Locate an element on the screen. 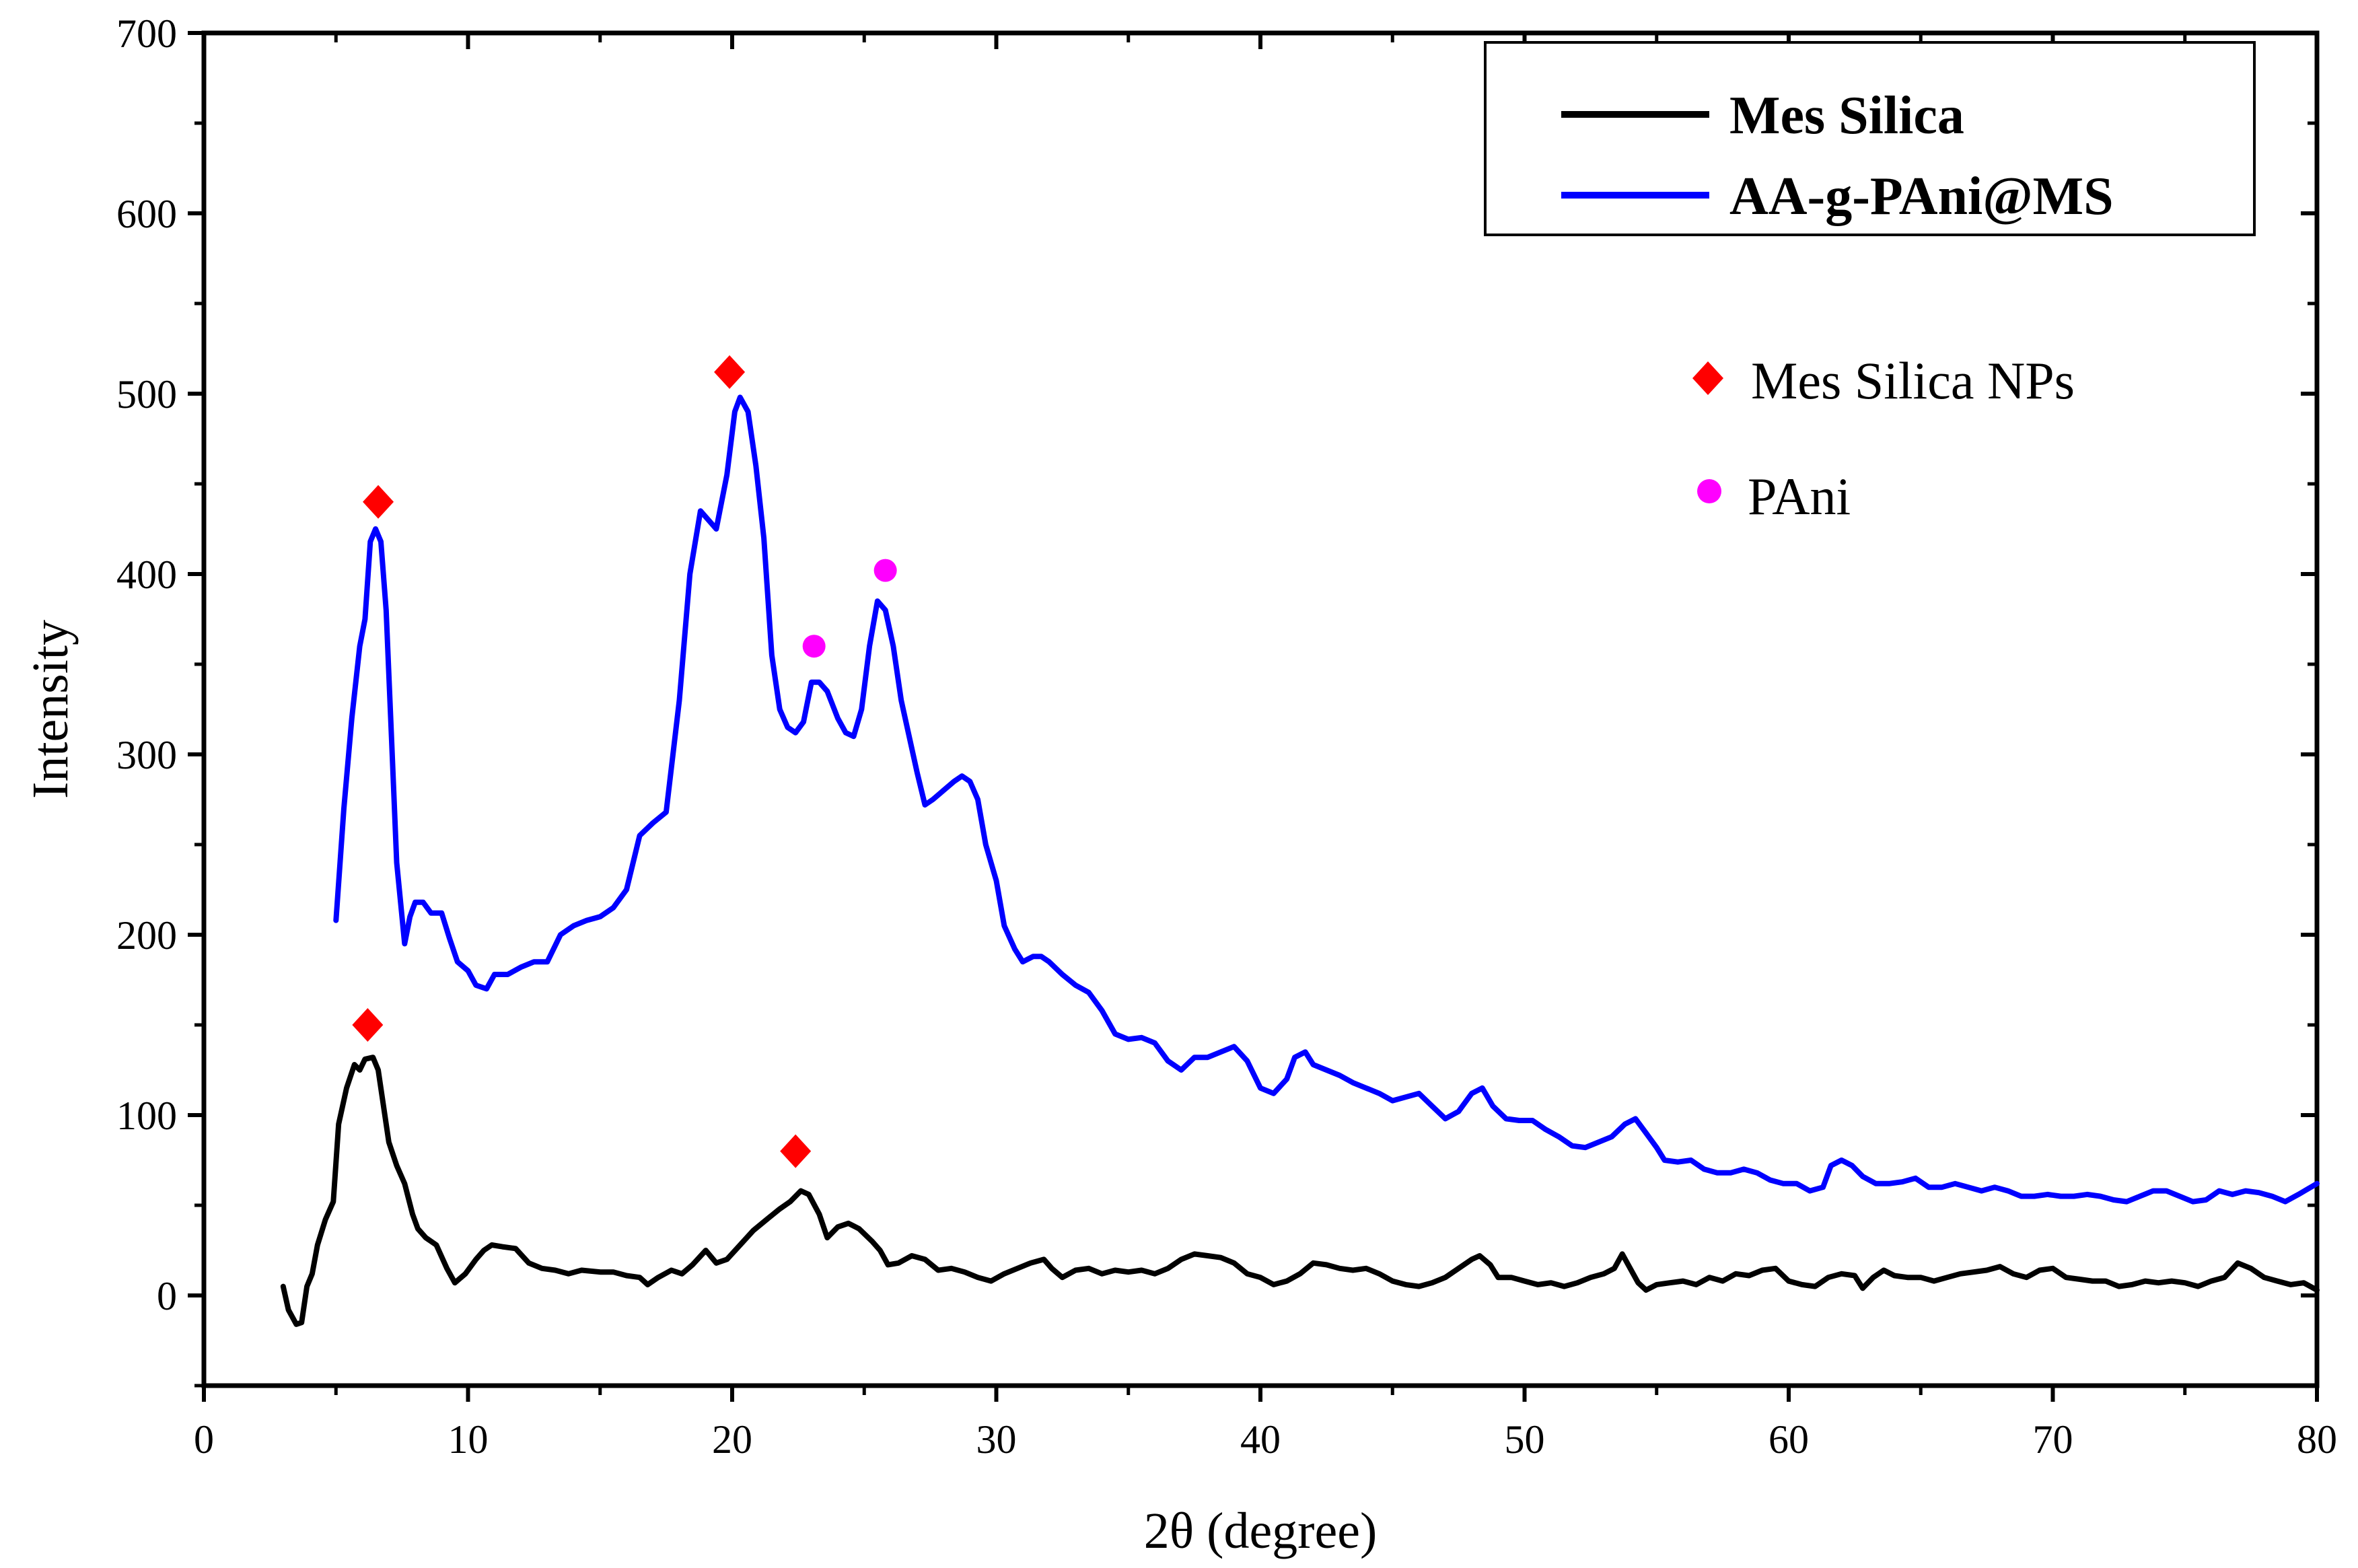 Image resolution: width=2358 pixels, height=1568 pixels. marker-legend-label-mes-silica-nps: Mes Silica NPs is located at coordinates (1913, 381).